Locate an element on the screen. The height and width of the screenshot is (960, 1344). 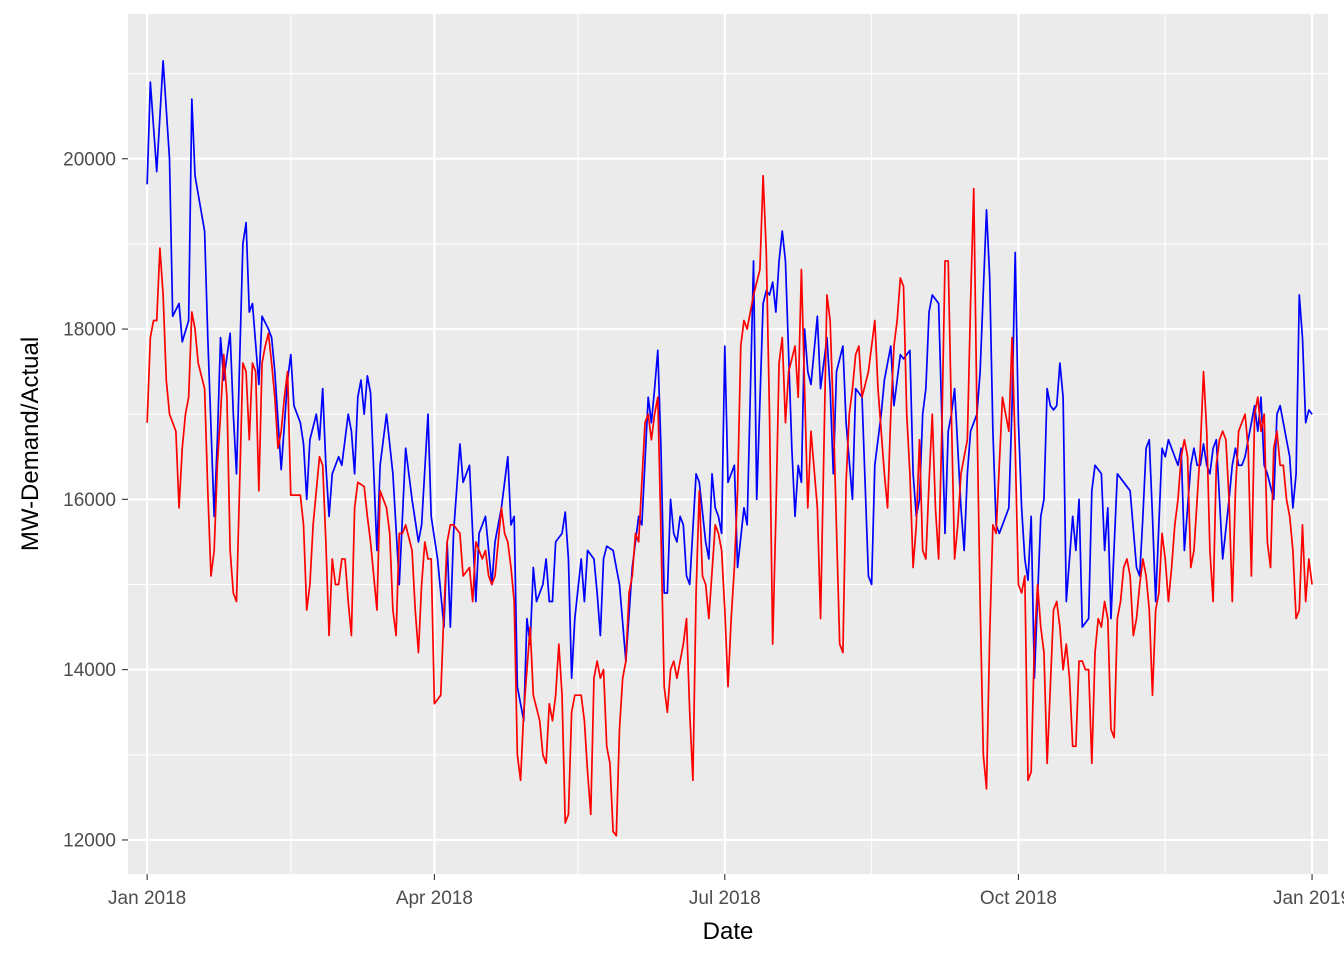
y-tick-label: 16000 is located at coordinates (89, 500).